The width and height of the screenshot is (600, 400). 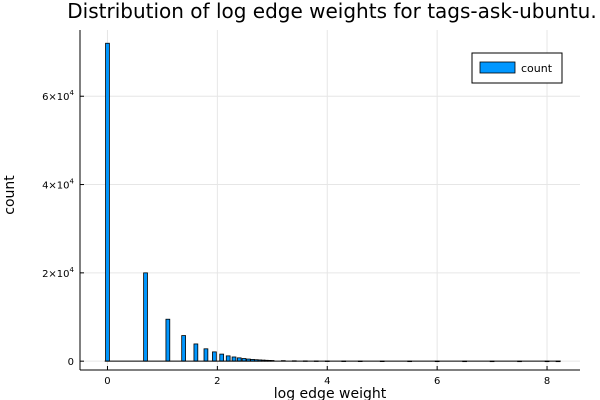 What do you see at coordinates (547, 381) in the screenshot?
I see `x-tick-label: 8` at bounding box center [547, 381].